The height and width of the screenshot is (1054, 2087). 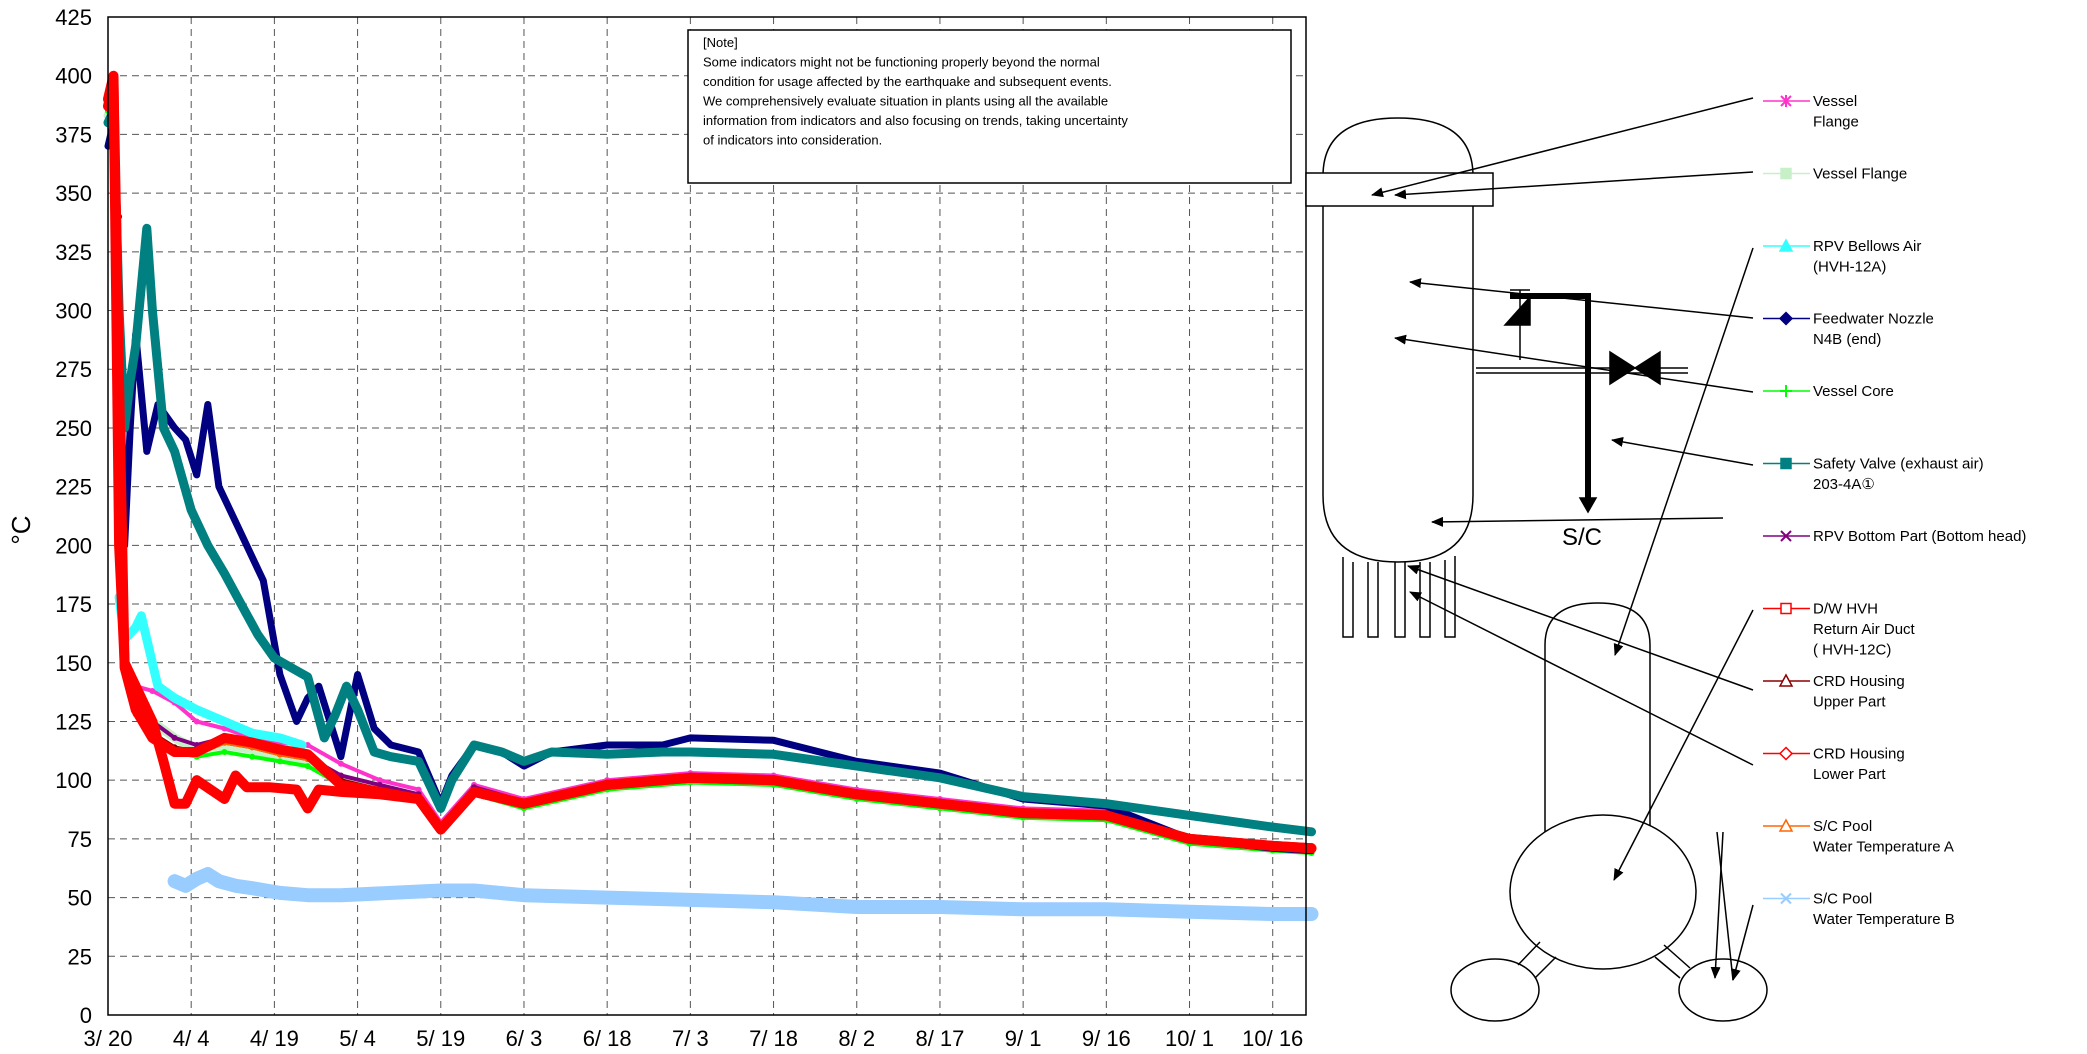 I want to click on legend-item: CRD Housing Upper Part, so click(x=1834, y=692).